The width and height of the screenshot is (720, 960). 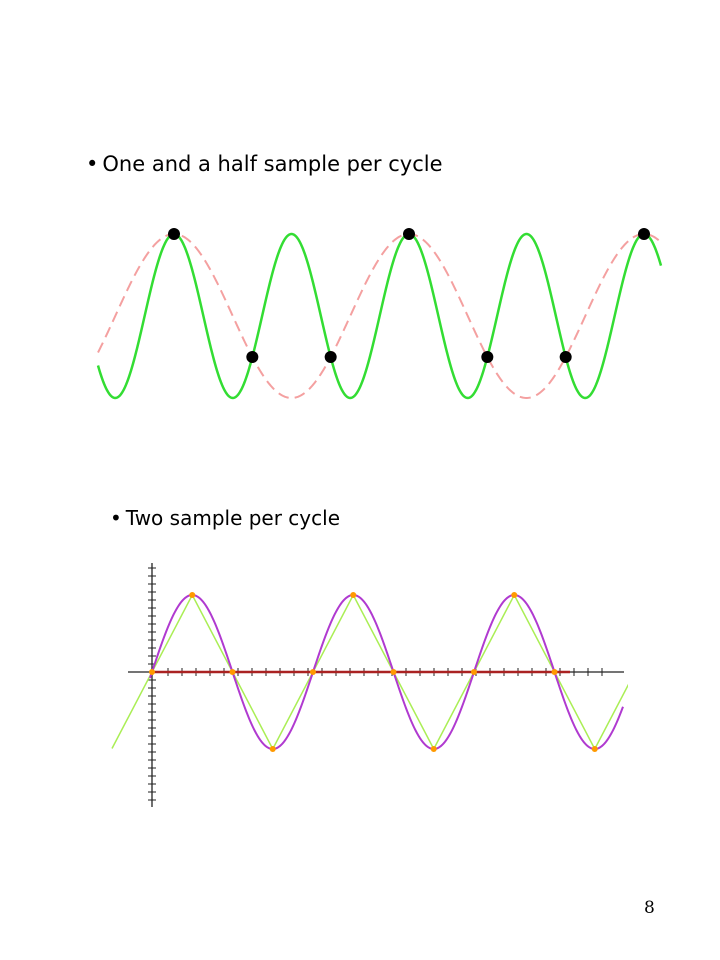 I want to click on figure2-curves, so click(x=369, y=672).